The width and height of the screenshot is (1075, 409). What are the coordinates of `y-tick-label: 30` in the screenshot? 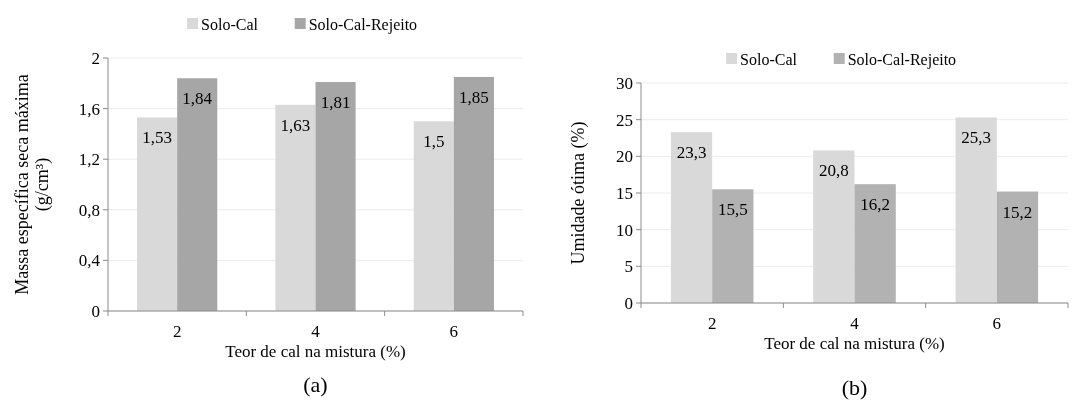 It's located at (624, 83).